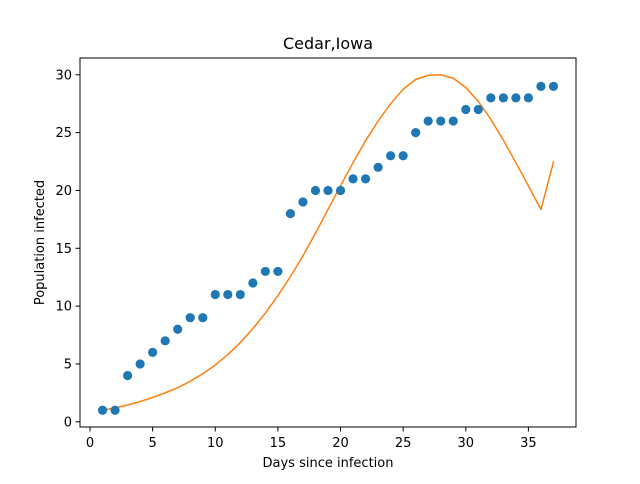 The image size is (640, 484). What do you see at coordinates (403, 443) in the screenshot?
I see `x-tick-label: 25` at bounding box center [403, 443].